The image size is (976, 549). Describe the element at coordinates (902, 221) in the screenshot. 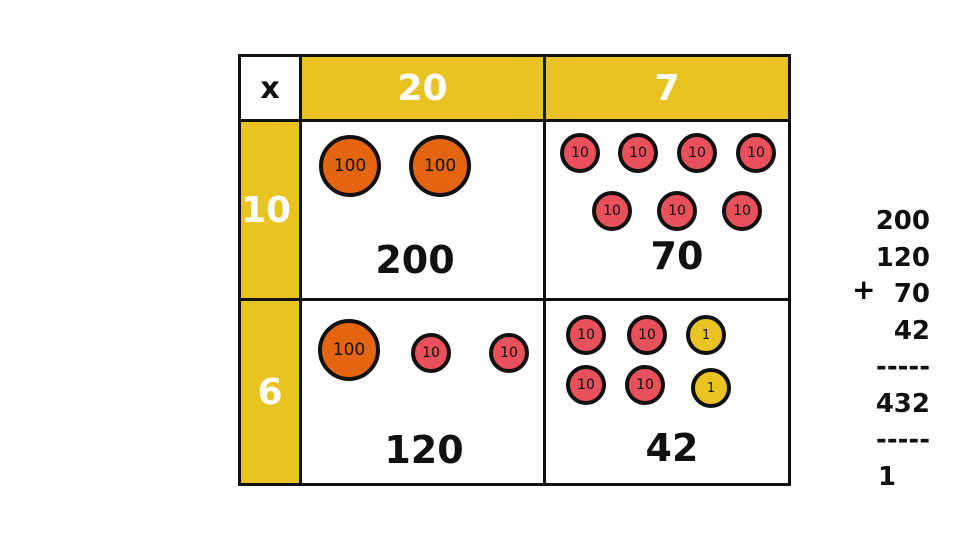

I see `sum-line: 200` at that location.